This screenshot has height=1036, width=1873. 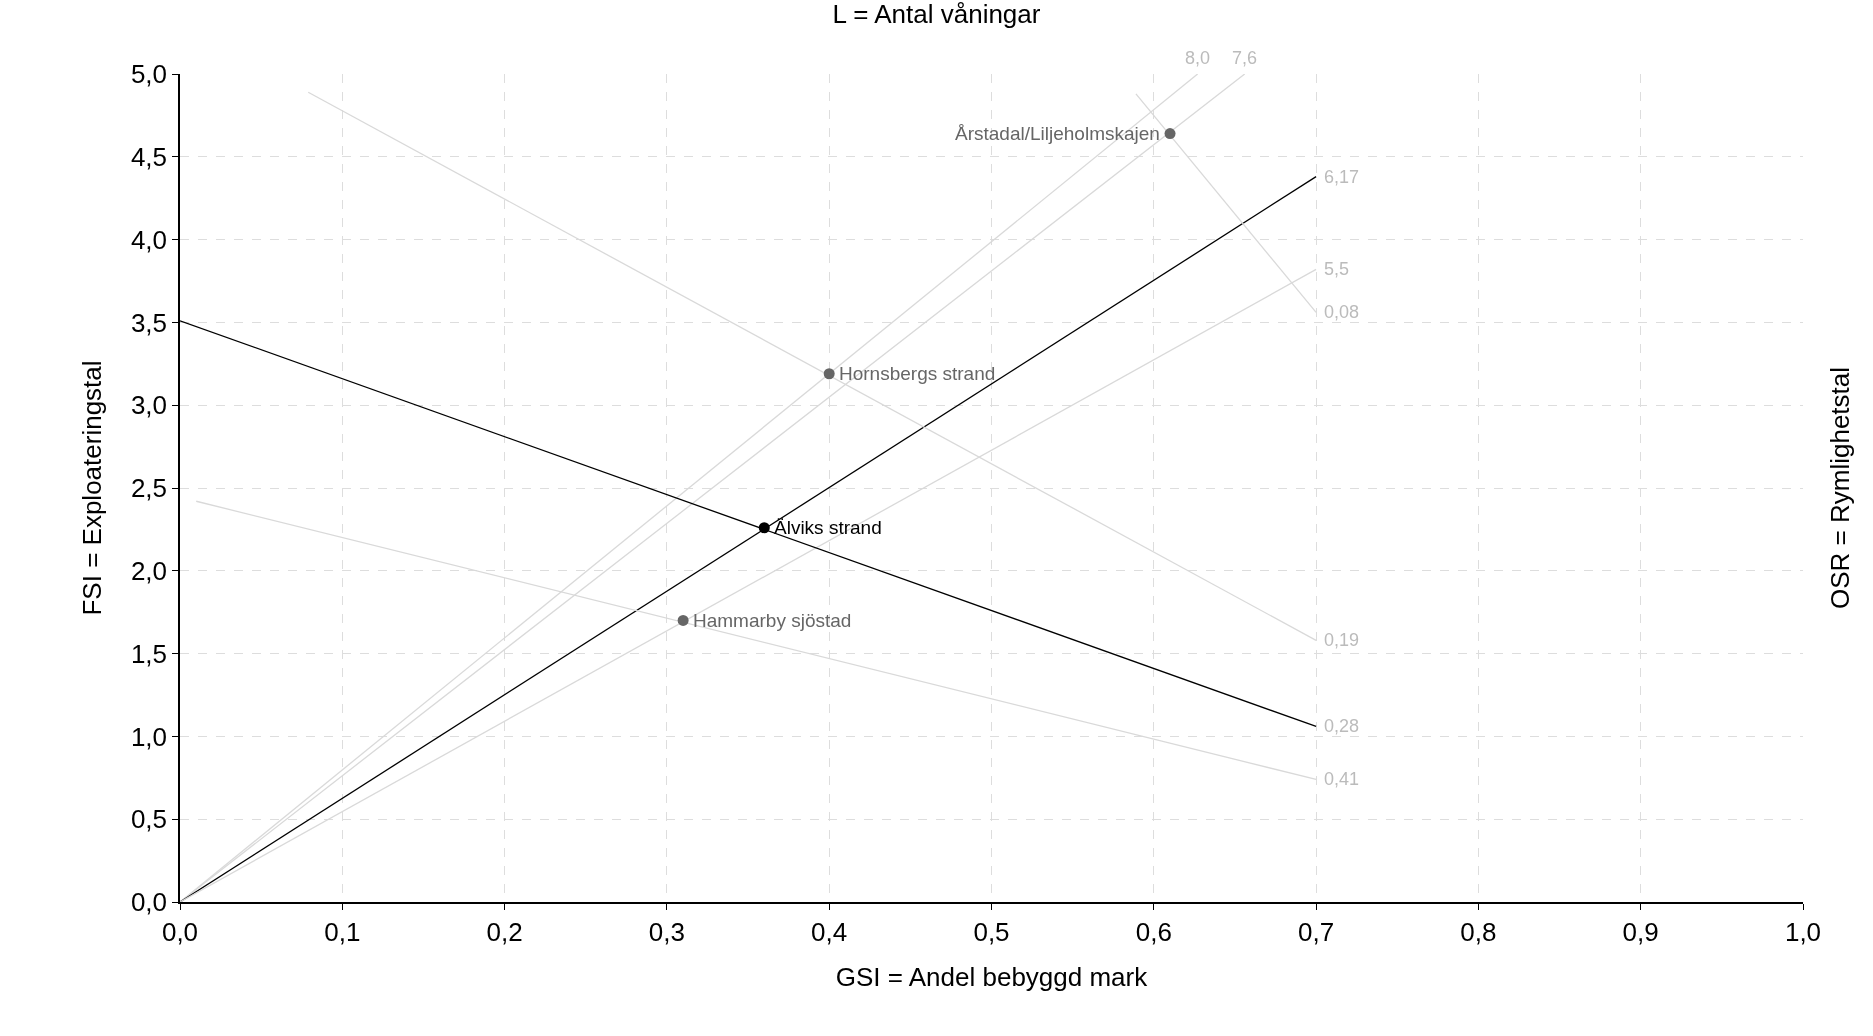 What do you see at coordinates (772, 620) in the screenshot?
I see `annotation: Hammarby sjöstad` at bounding box center [772, 620].